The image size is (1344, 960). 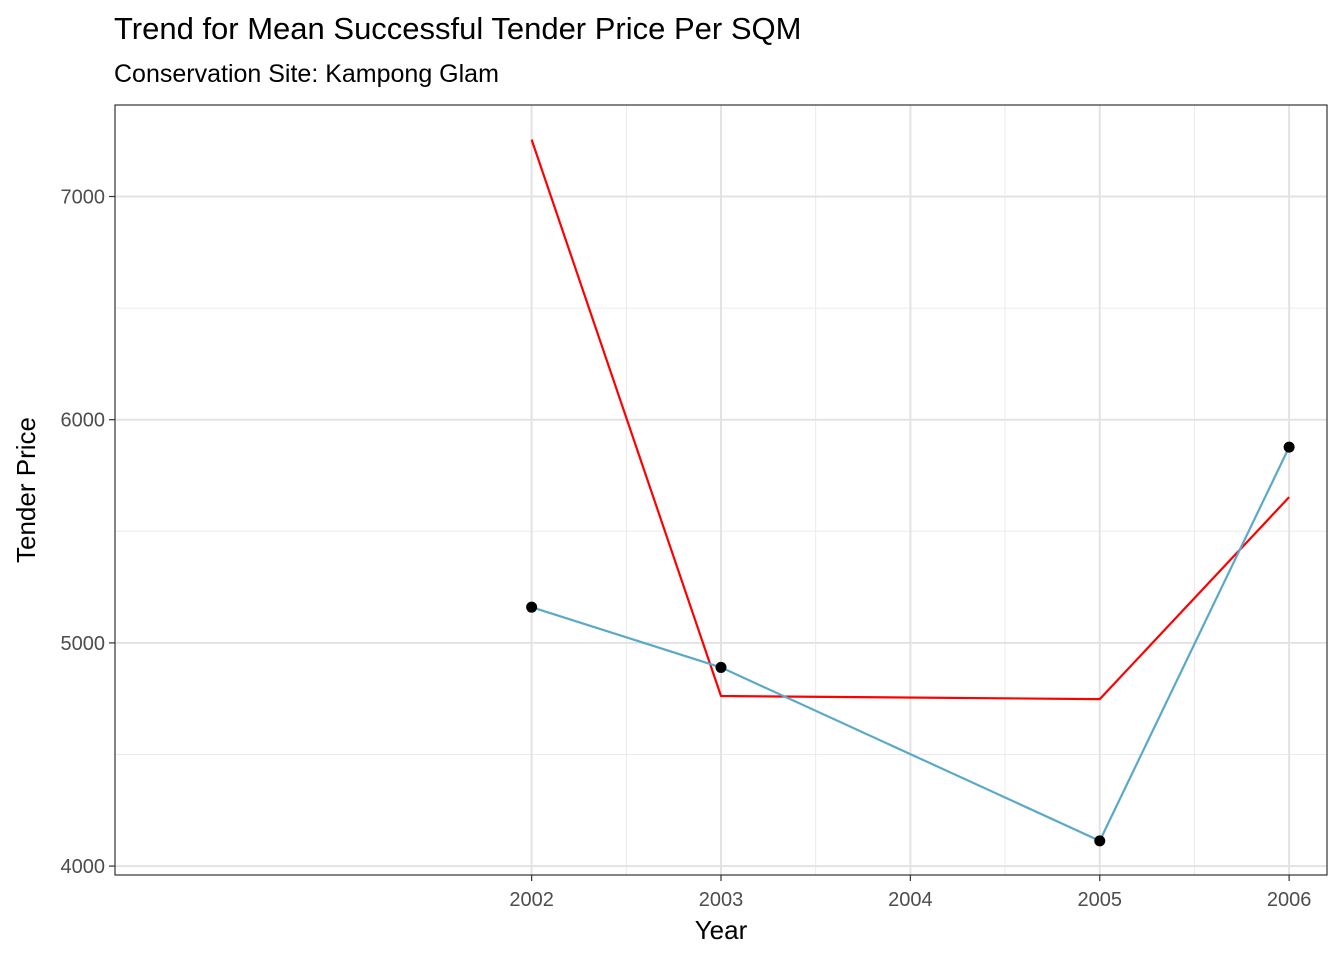 What do you see at coordinates (1100, 900) in the screenshot?
I see `x-tick-label: 2005` at bounding box center [1100, 900].